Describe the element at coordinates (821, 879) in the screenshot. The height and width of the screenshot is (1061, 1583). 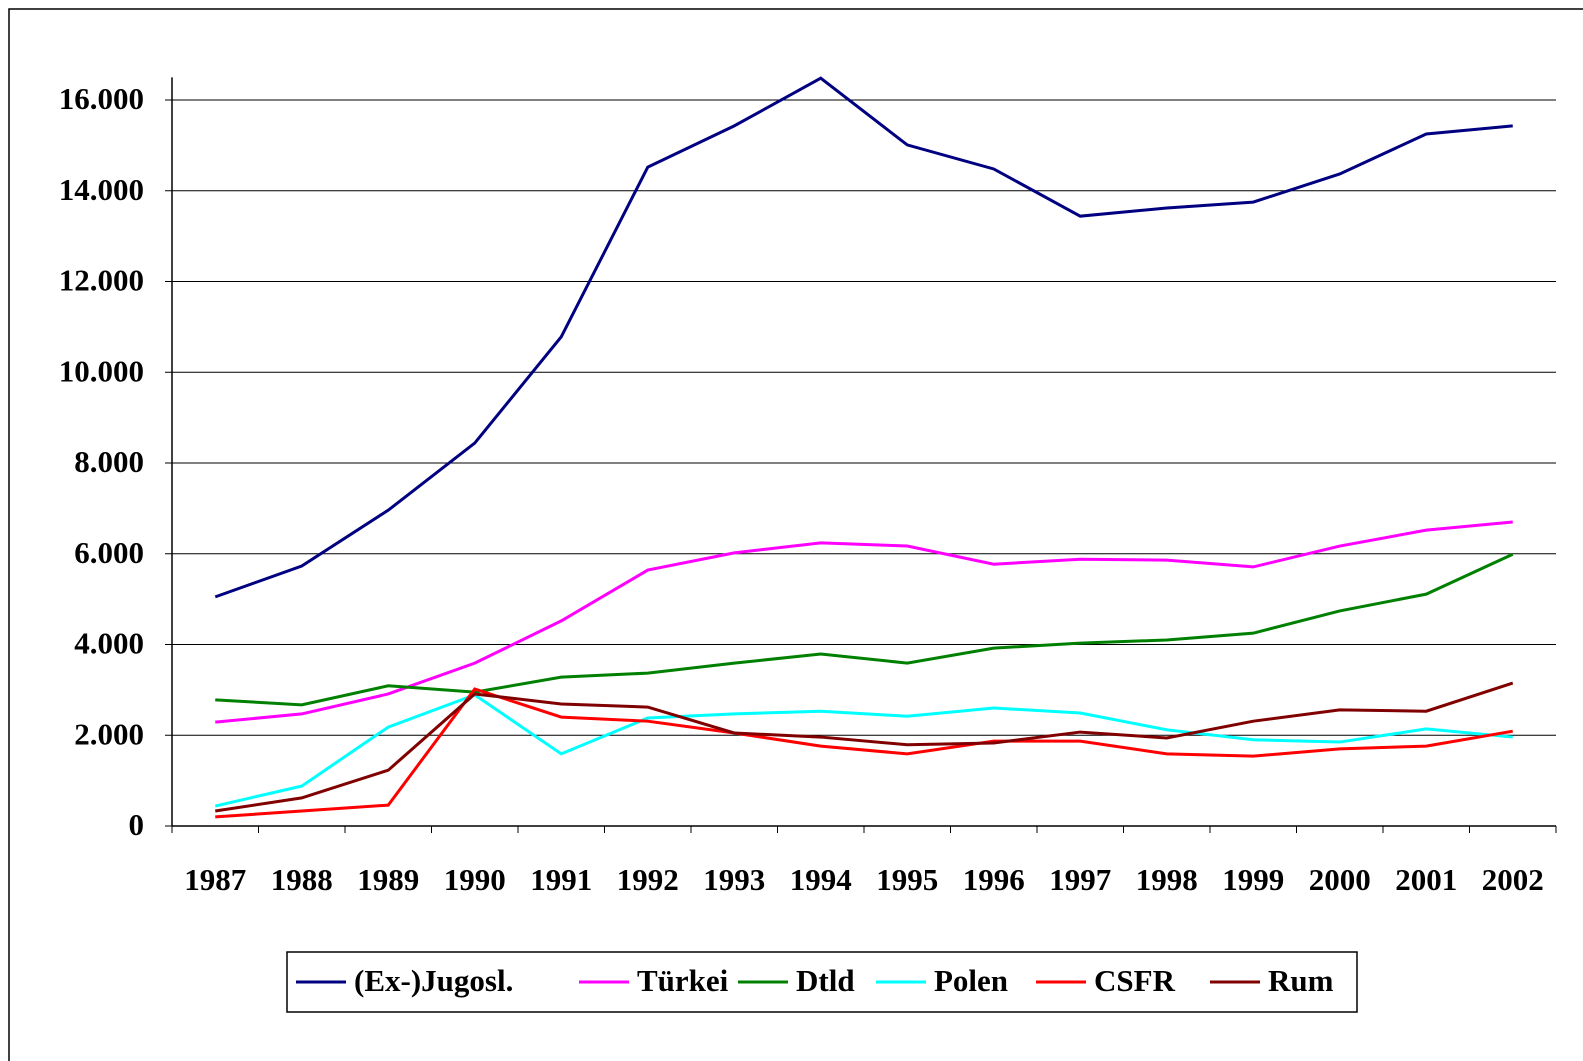
I see `x-tick-label: 1994` at that location.